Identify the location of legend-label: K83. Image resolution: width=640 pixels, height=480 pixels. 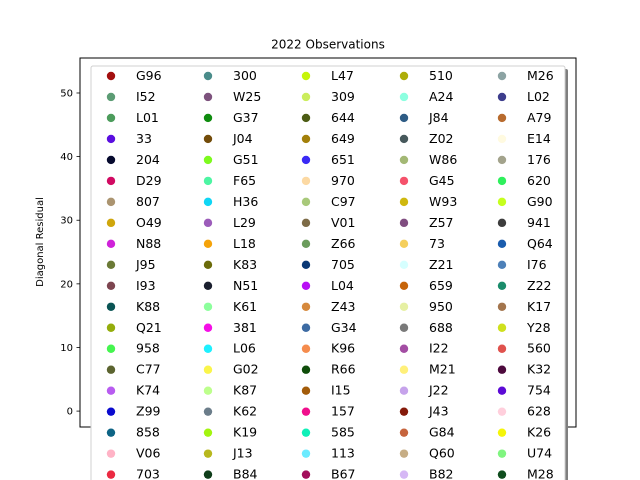
(245, 264).